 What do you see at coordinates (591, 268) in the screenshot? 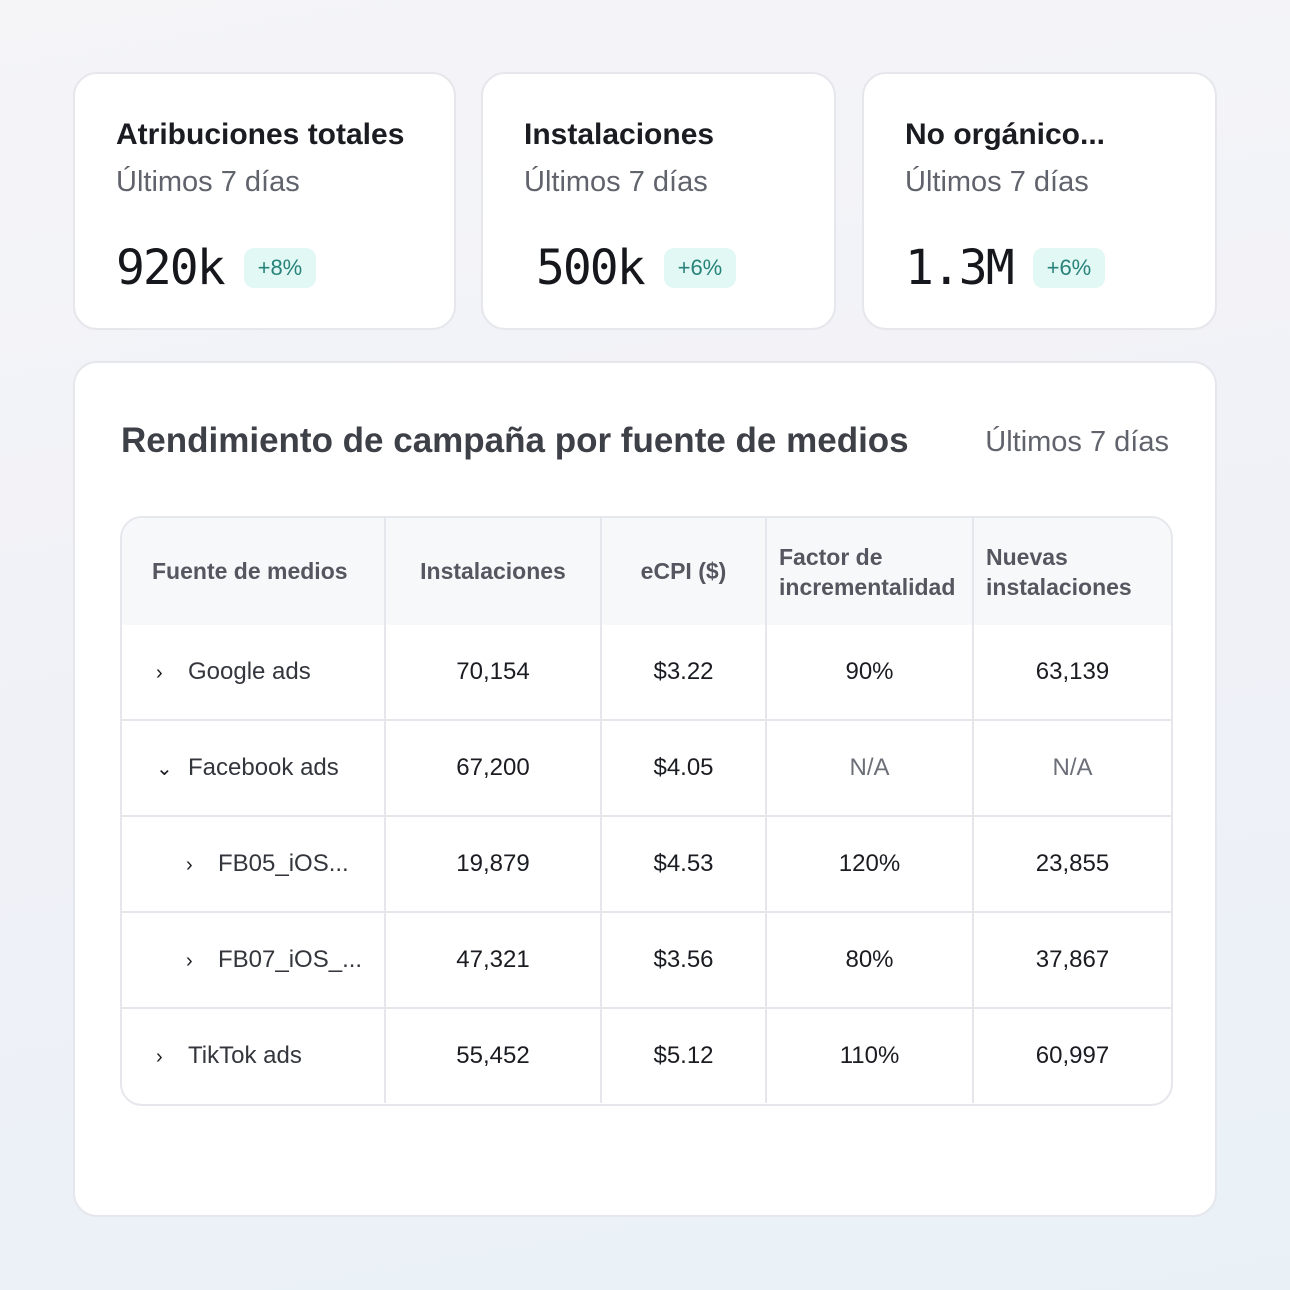
I see `kpi-value: 500k` at bounding box center [591, 268].